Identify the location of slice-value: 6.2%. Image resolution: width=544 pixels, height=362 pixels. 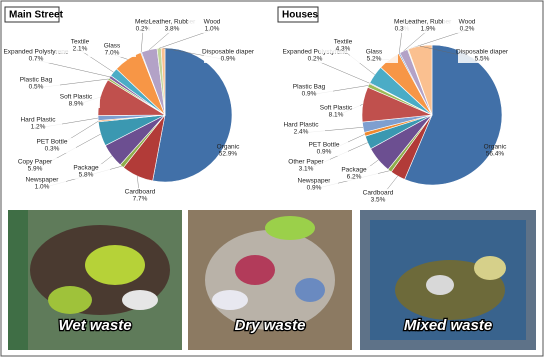
(354, 177).